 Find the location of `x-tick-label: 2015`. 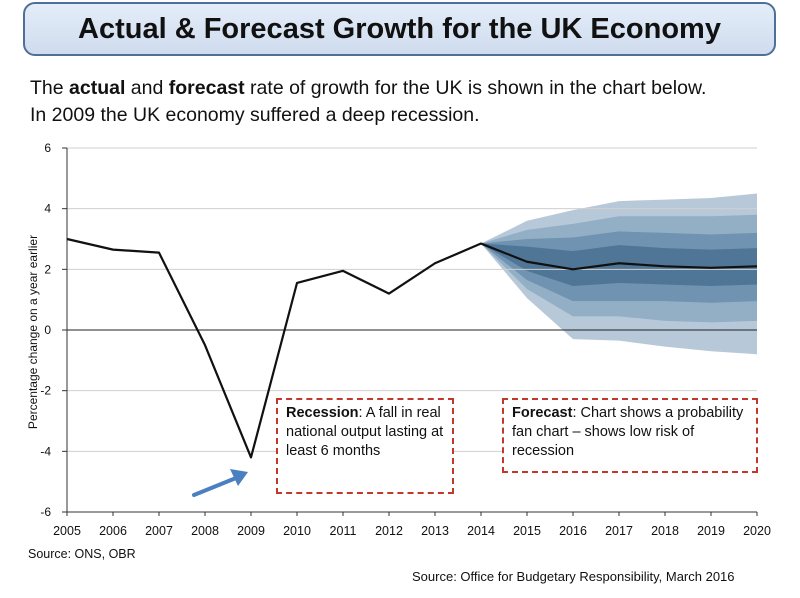

x-tick-label: 2015 is located at coordinates (527, 531).